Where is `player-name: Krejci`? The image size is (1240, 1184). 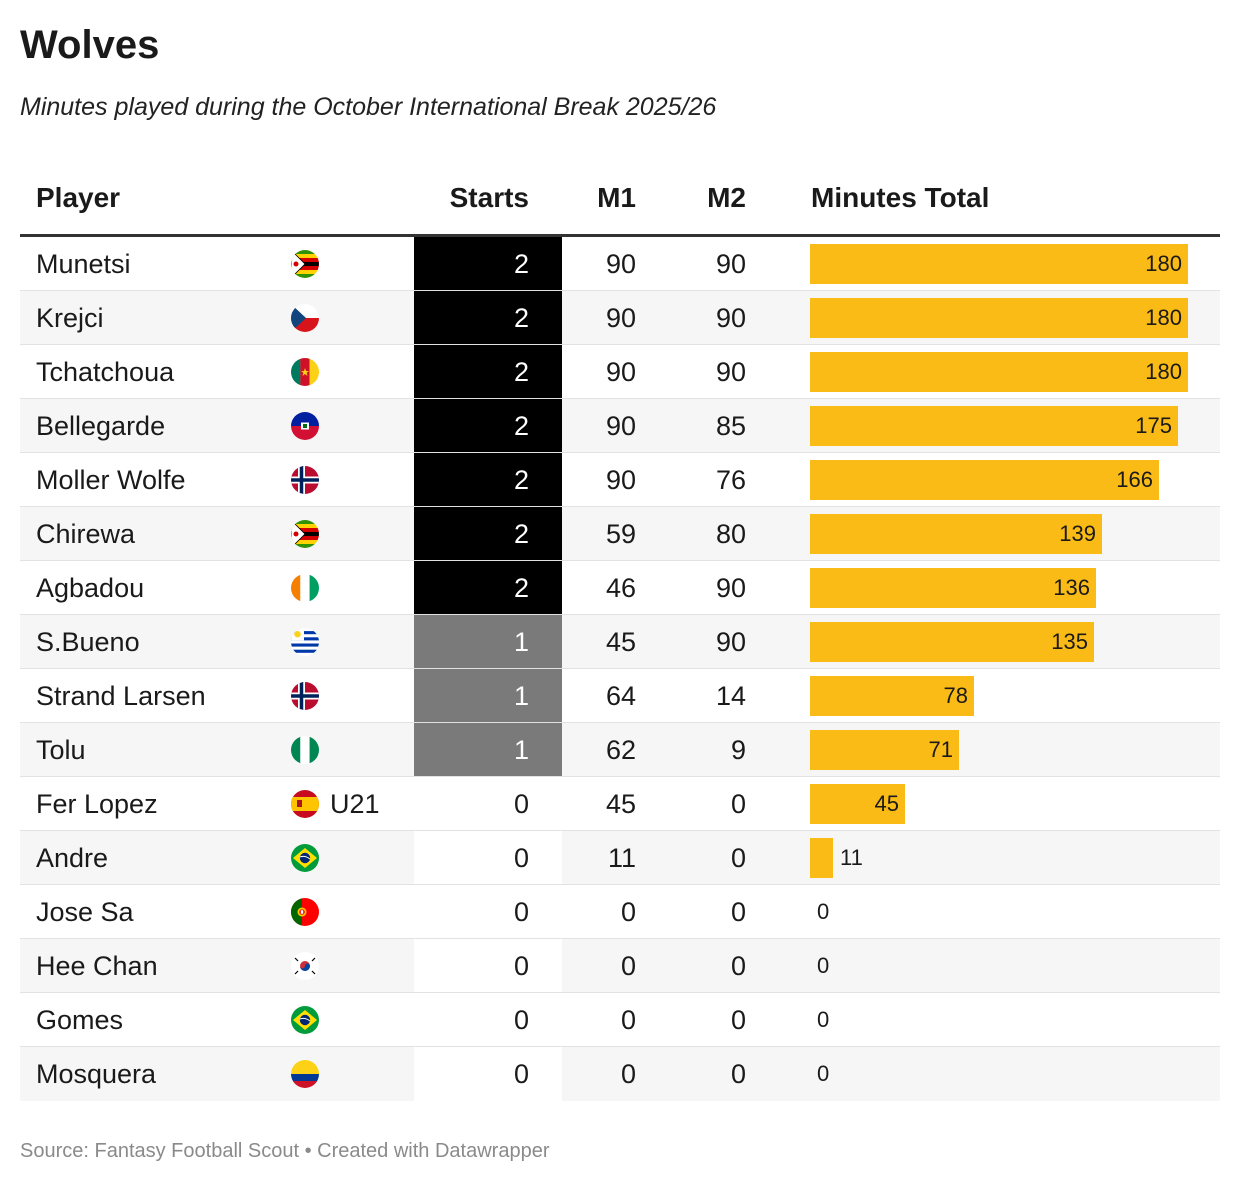
player-name: Krejci is located at coordinates (70, 318).